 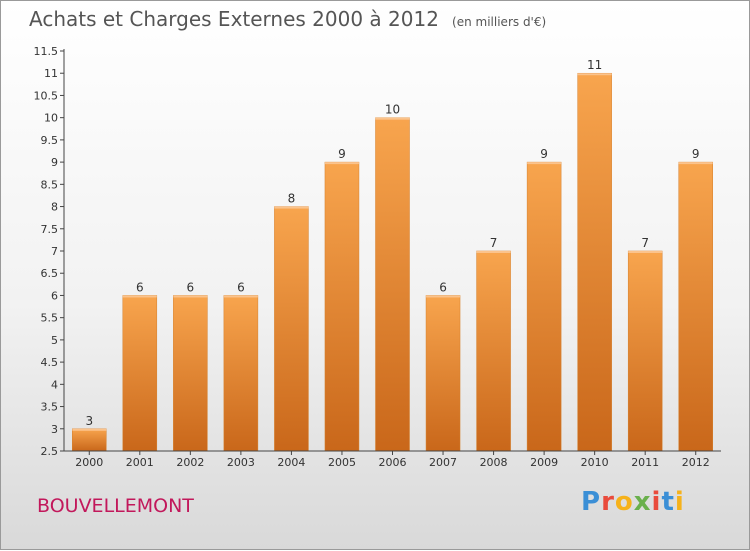 I want to click on y-tick-label: 9.5, so click(x=50, y=140).